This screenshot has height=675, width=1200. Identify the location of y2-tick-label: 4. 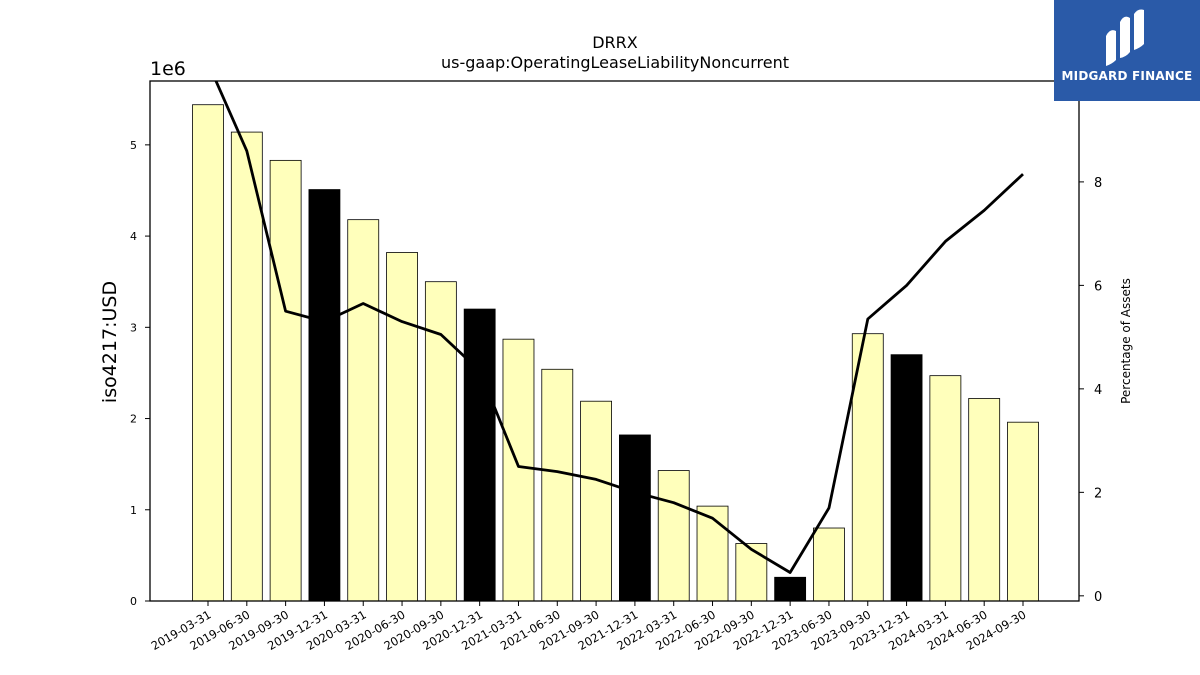
(1098, 390).